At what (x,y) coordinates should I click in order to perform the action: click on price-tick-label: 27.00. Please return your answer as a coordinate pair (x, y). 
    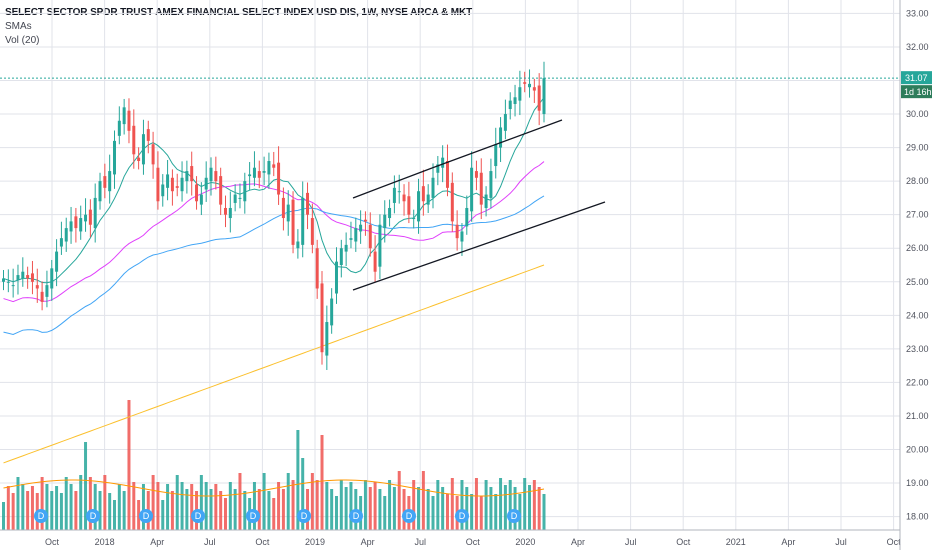
    Looking at the image, I should click on (917, 215).